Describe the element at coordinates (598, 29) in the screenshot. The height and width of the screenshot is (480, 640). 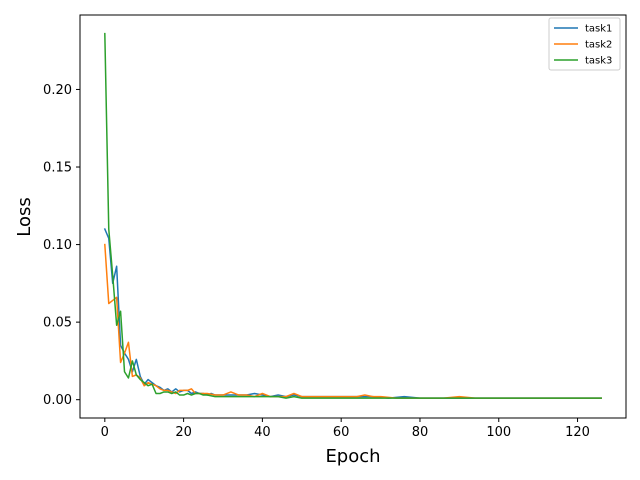
I see `legend-label-task1: task1` at that location.